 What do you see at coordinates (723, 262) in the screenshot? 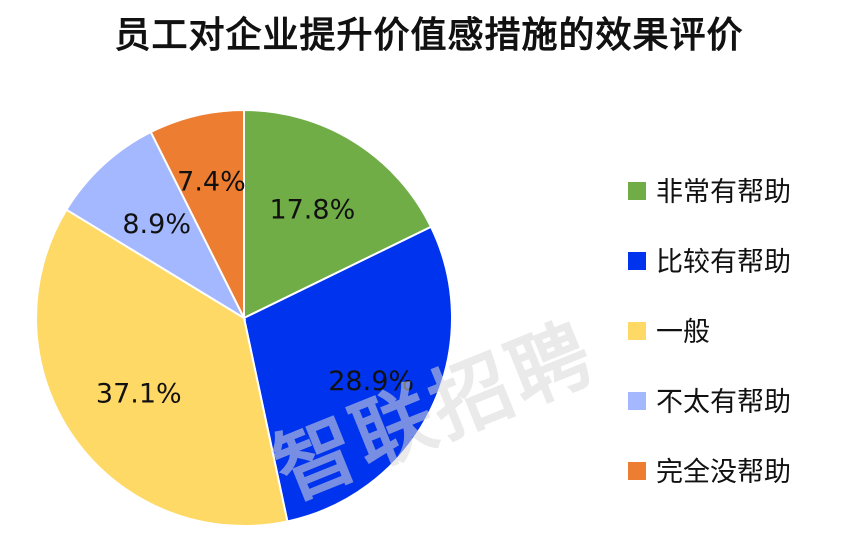
I see `legend-label: 比较有帮助` at bounding box center [723, 262].